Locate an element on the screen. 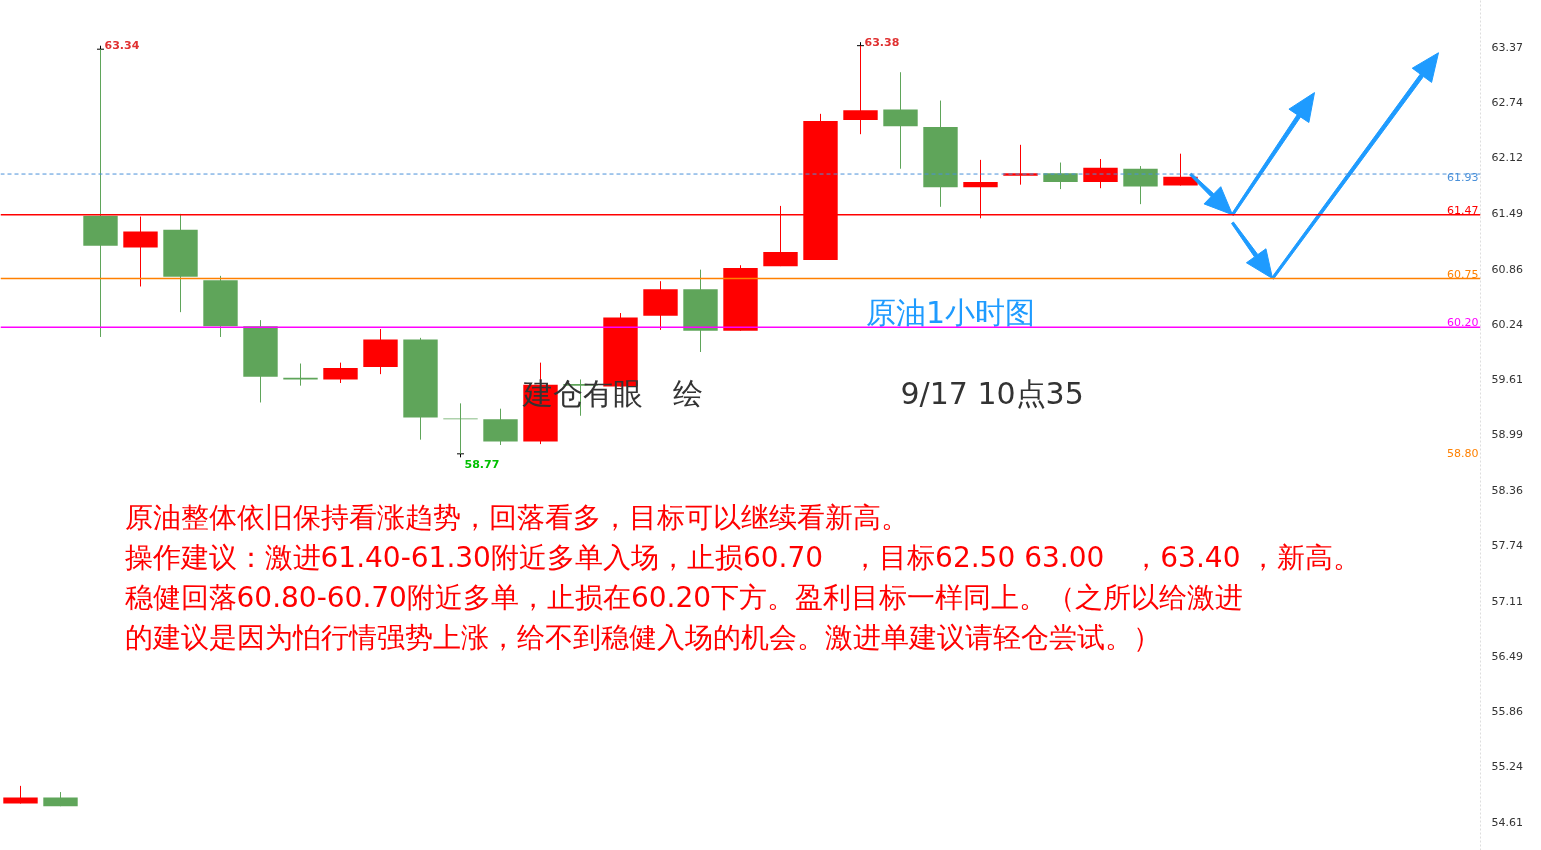  ref-line-label: 61.47 is located at coordinates (1463, 210).